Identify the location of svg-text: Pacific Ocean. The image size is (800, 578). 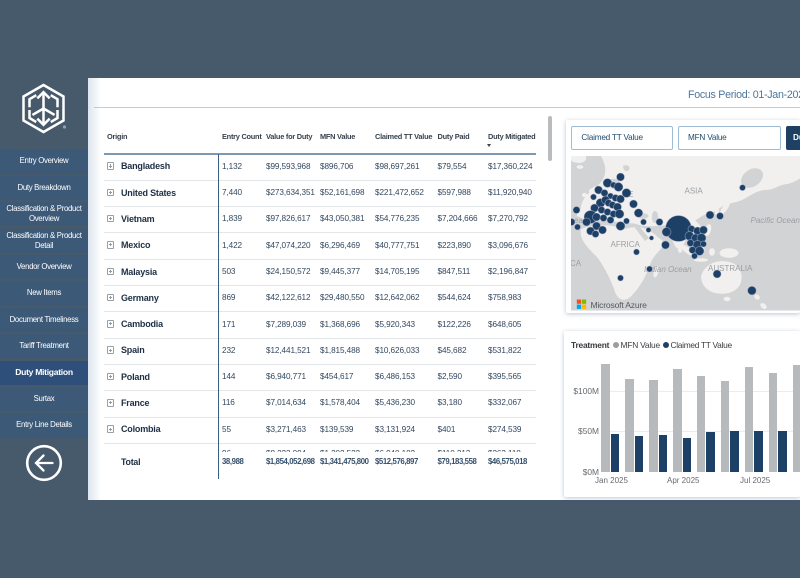
(775, 220).